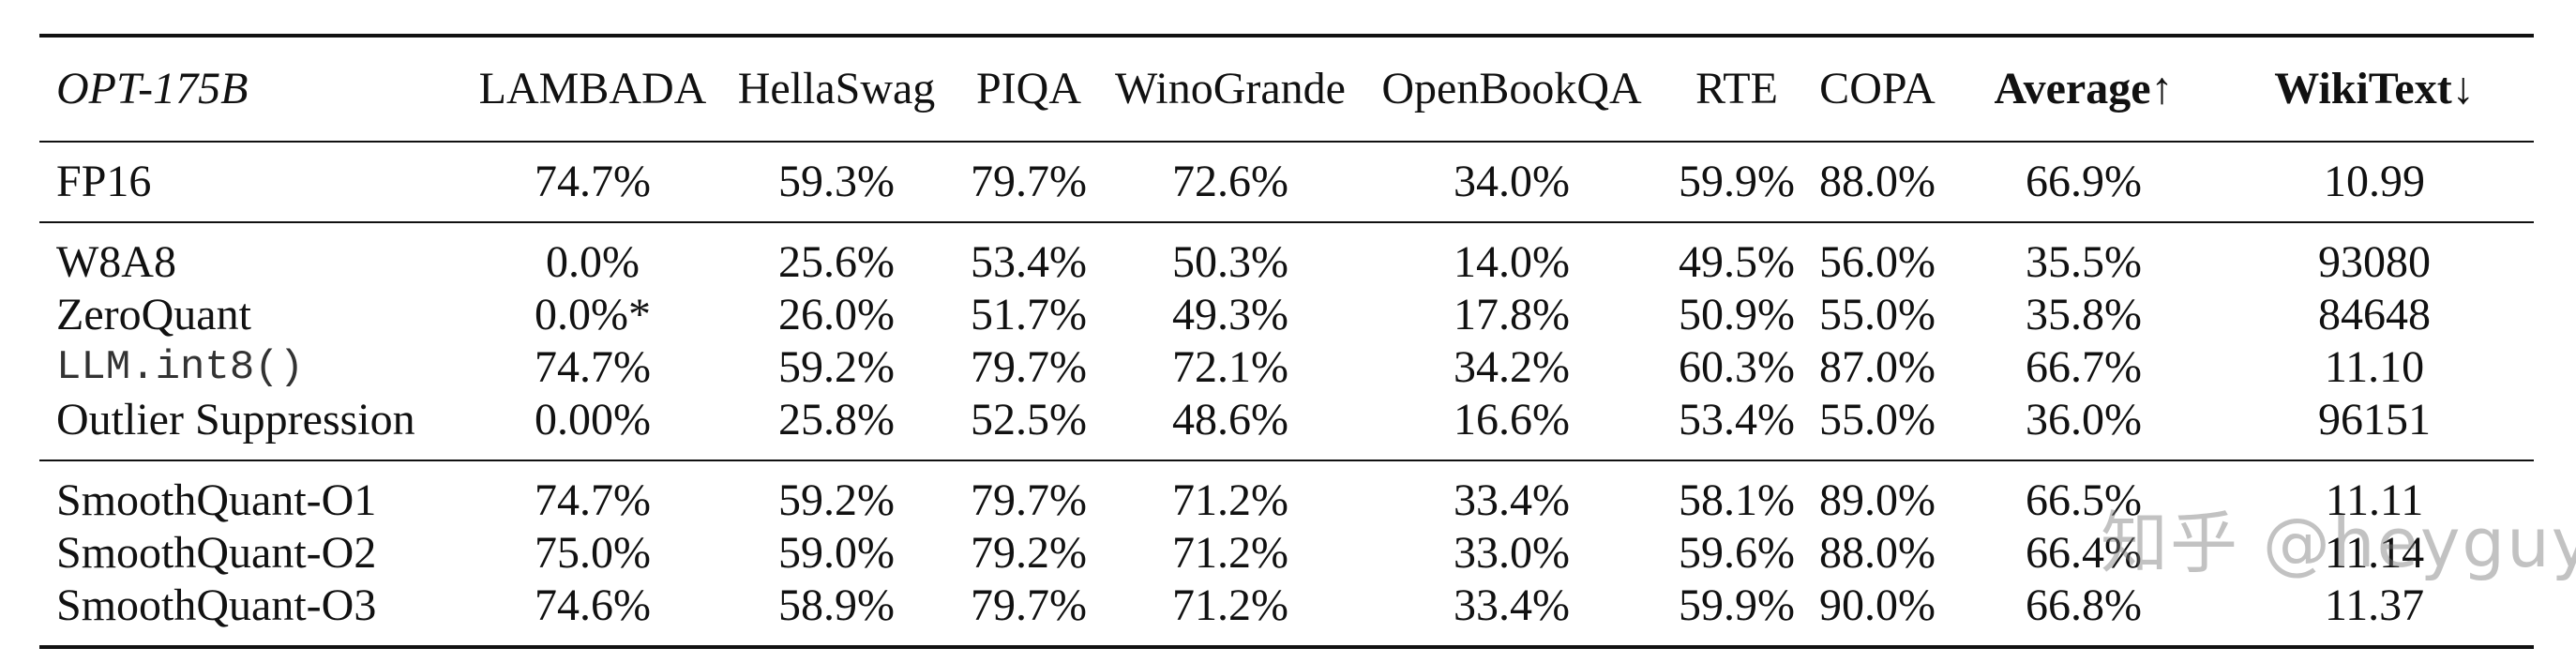 Image resolution: width=2576 pixels, height=663 pixels. Describe the element at coordinates (1230, 314) in the screenshot. I see `table-cell: 49.3%` at that location.